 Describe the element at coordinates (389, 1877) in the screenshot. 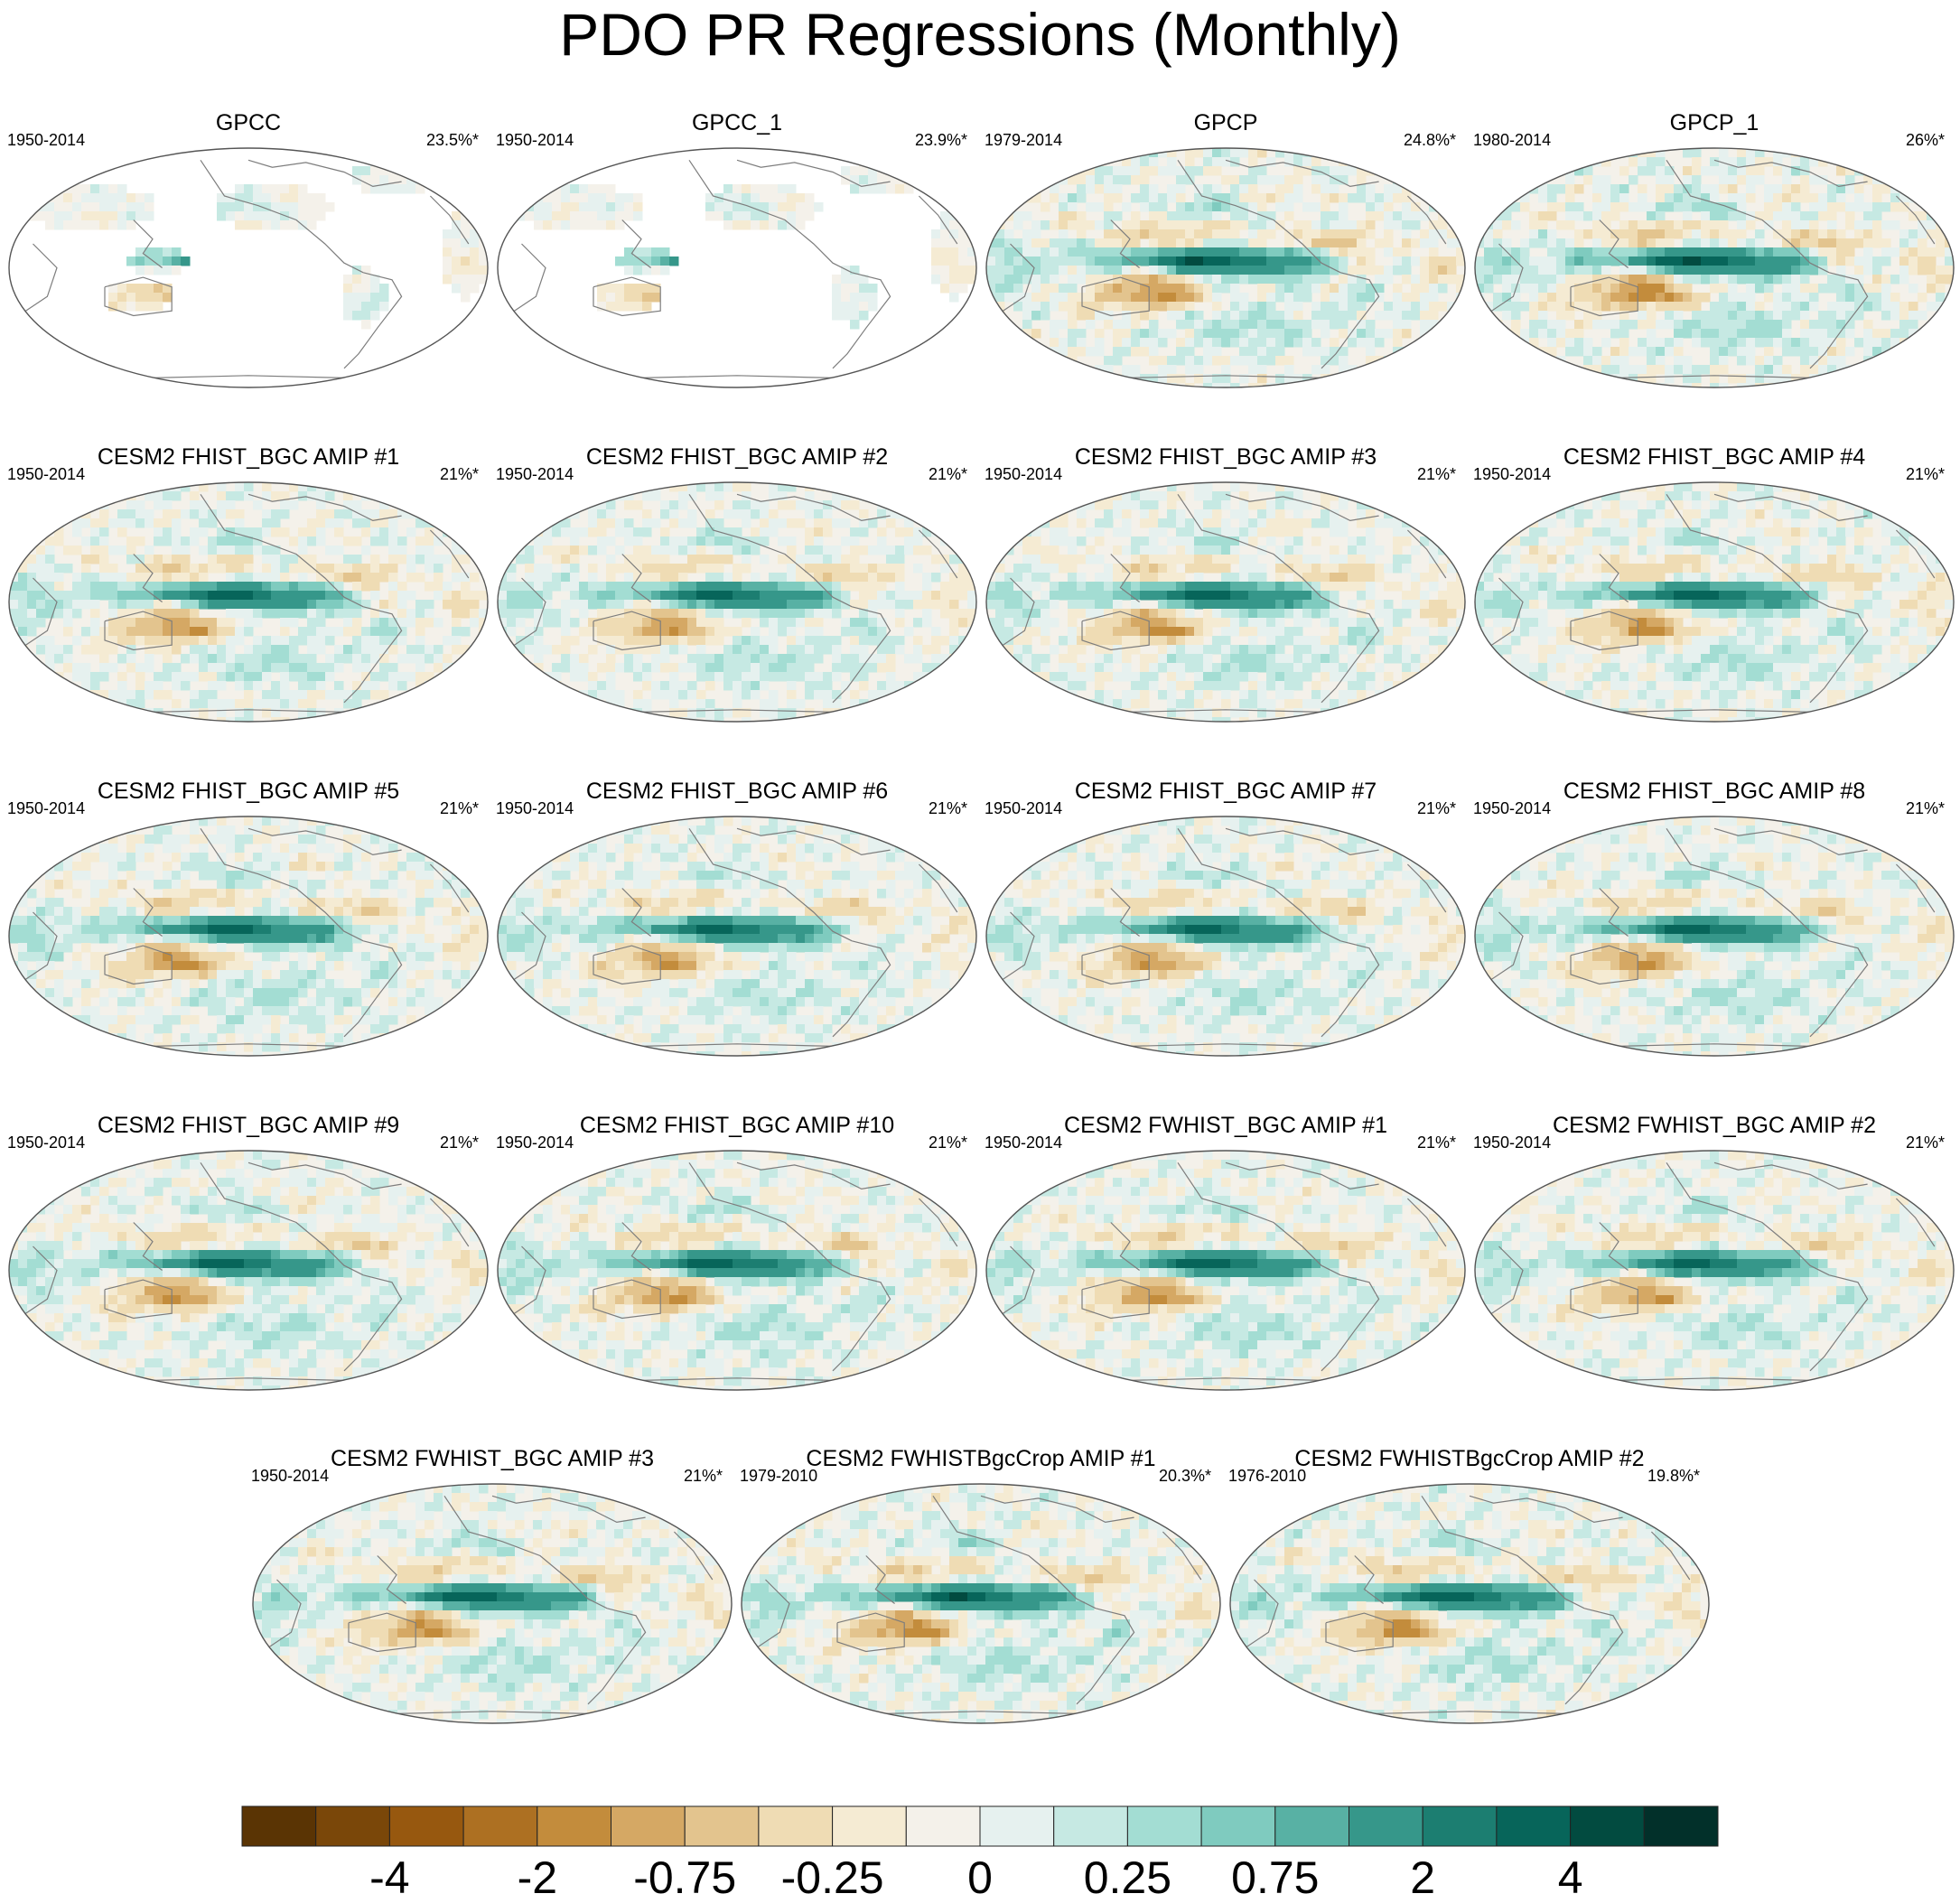

I see `colorbar-tick-label: -4` at that location.